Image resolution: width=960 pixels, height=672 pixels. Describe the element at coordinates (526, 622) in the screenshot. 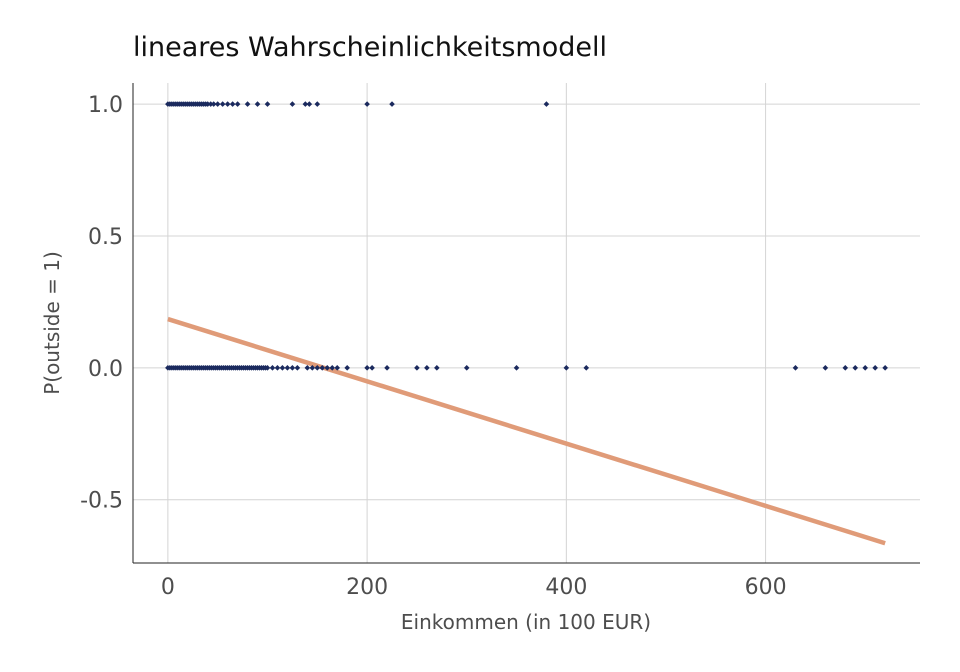

I see `x-axis-title: Einkommen (in 100 EUR)` at that location.